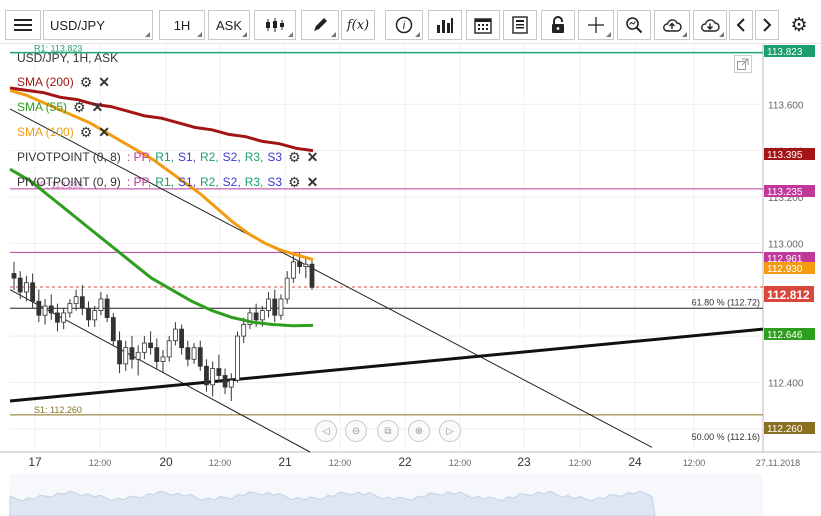 Image resolution: width=821 pixels, height=516 pixels. I want to click on price-badge: 112.930, so click(789, 268).